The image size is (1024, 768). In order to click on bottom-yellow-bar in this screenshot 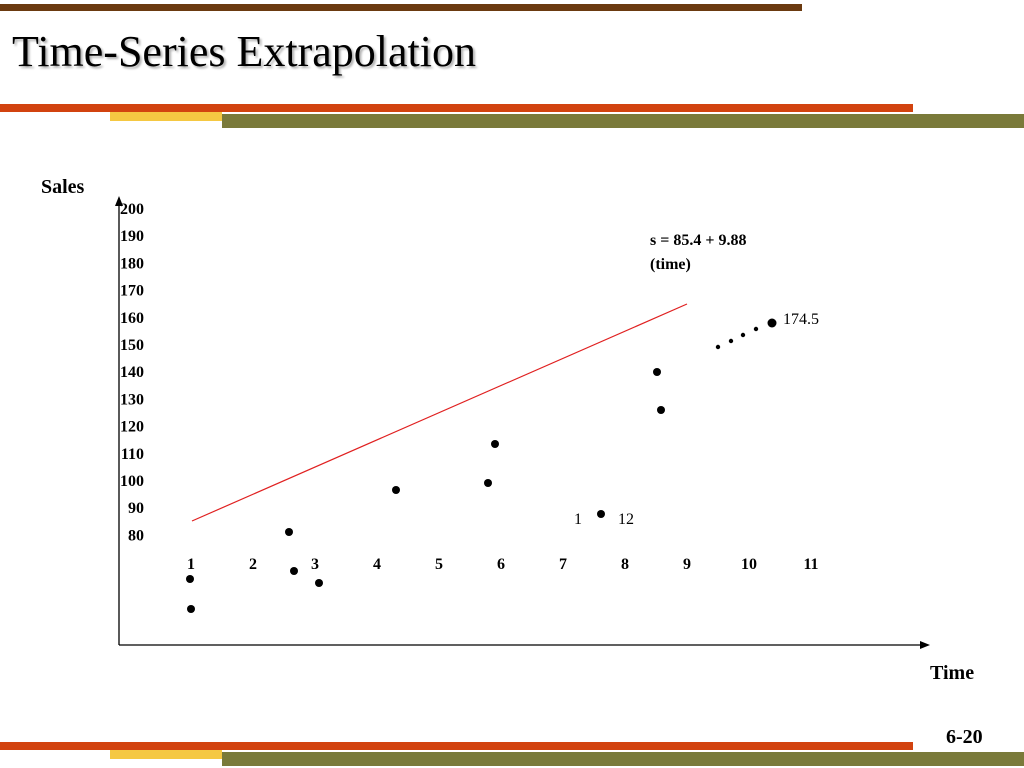, I will do `click(166, 754)`.